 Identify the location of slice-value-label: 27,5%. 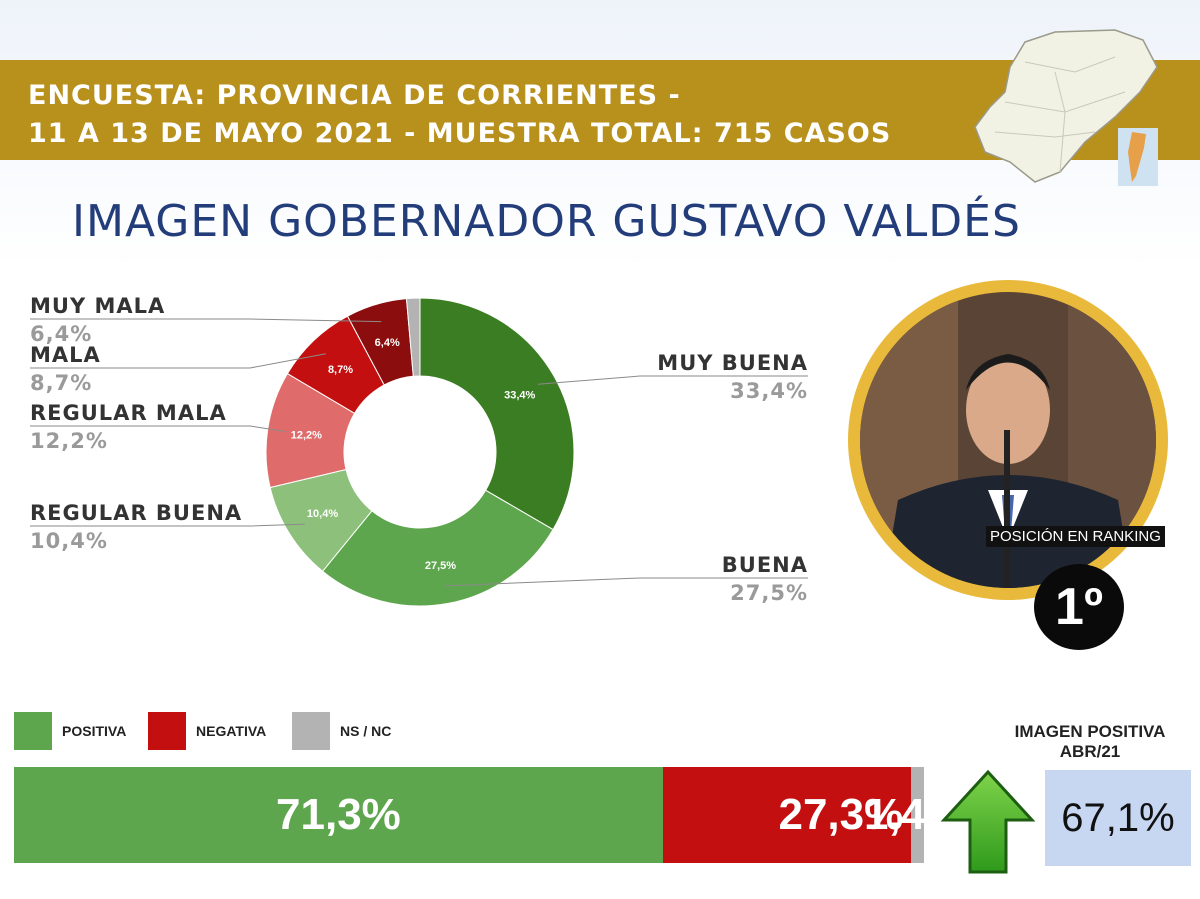
(769, 593).